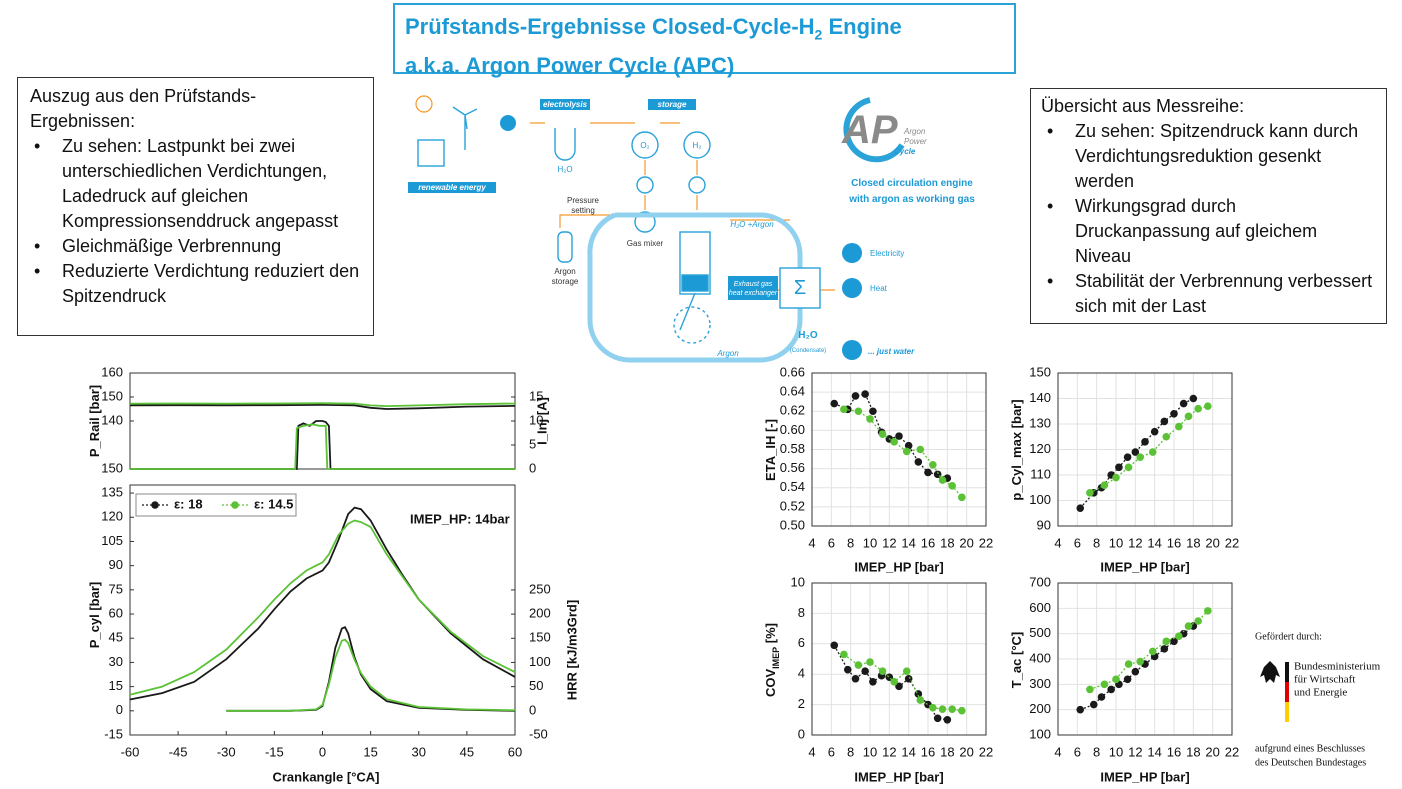  I want to click on y-tick-label: 600, so click(1040, 607).